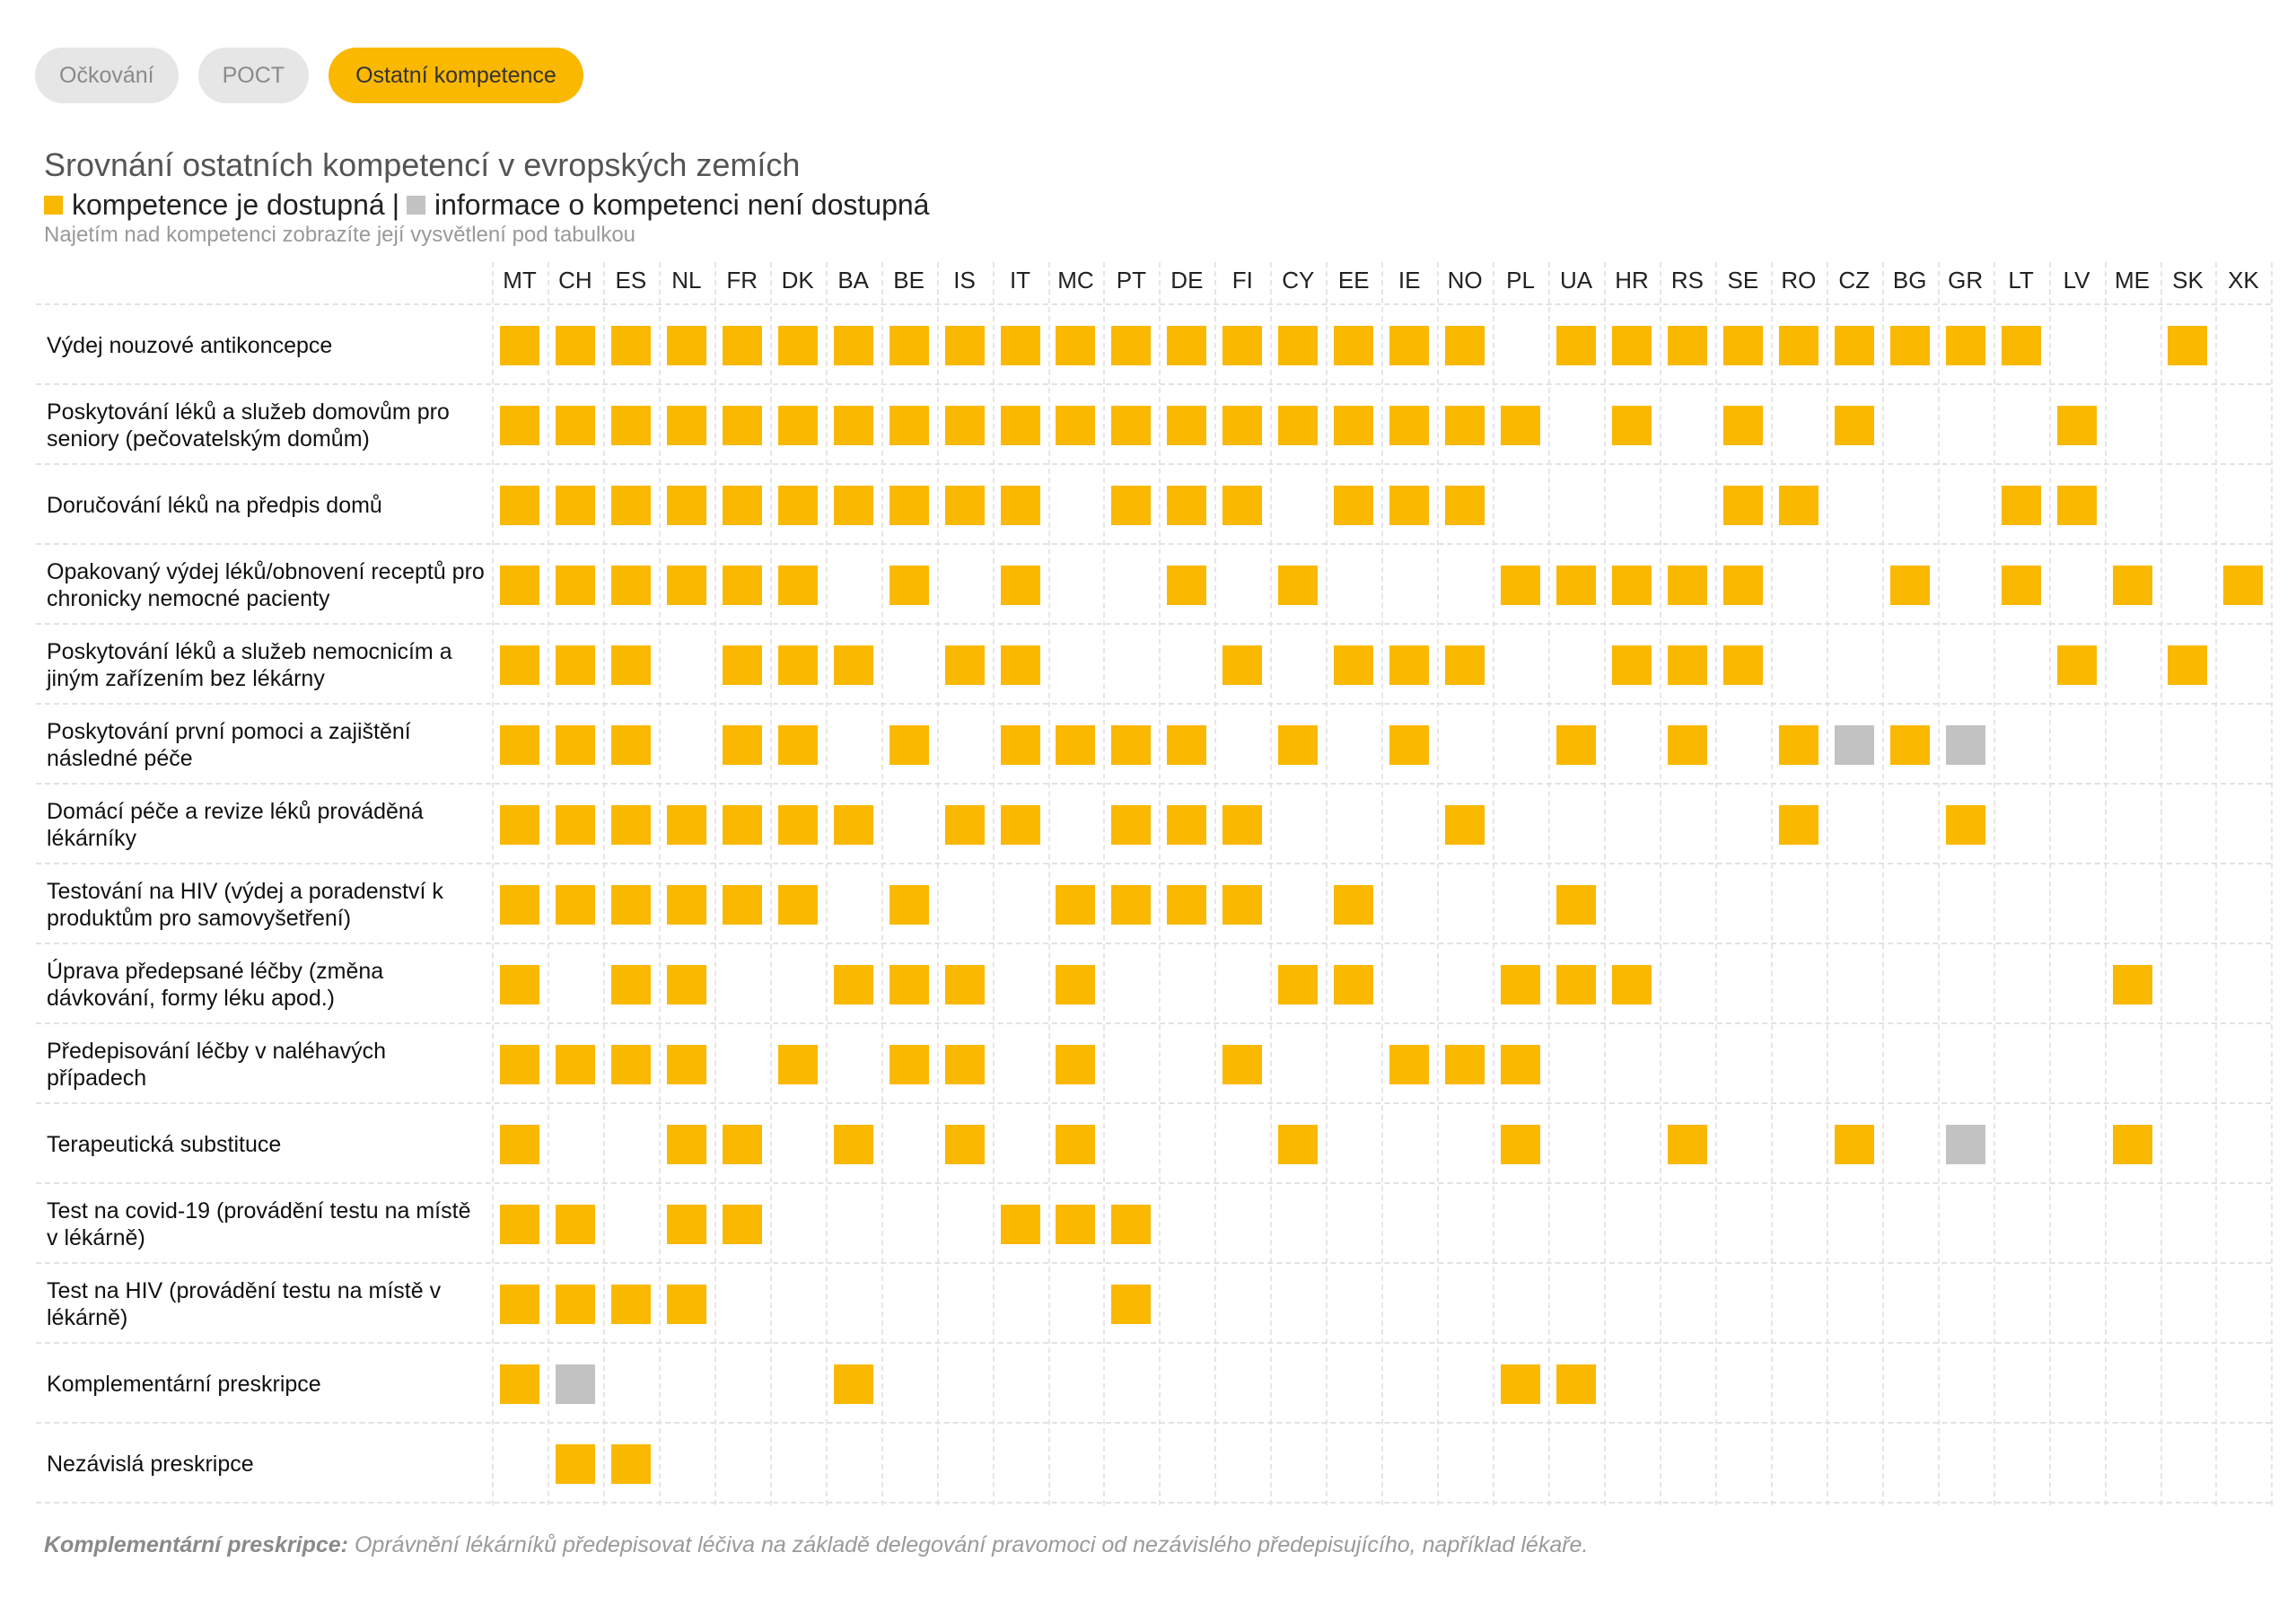 Image resolution: width=2296 pixels, height=1614 pixels. What do you see at coordinates (190, 345) in the screenshot?
I see `competence-label: Výdej nouzové antikoncepce` at bounding box center [190, 345].